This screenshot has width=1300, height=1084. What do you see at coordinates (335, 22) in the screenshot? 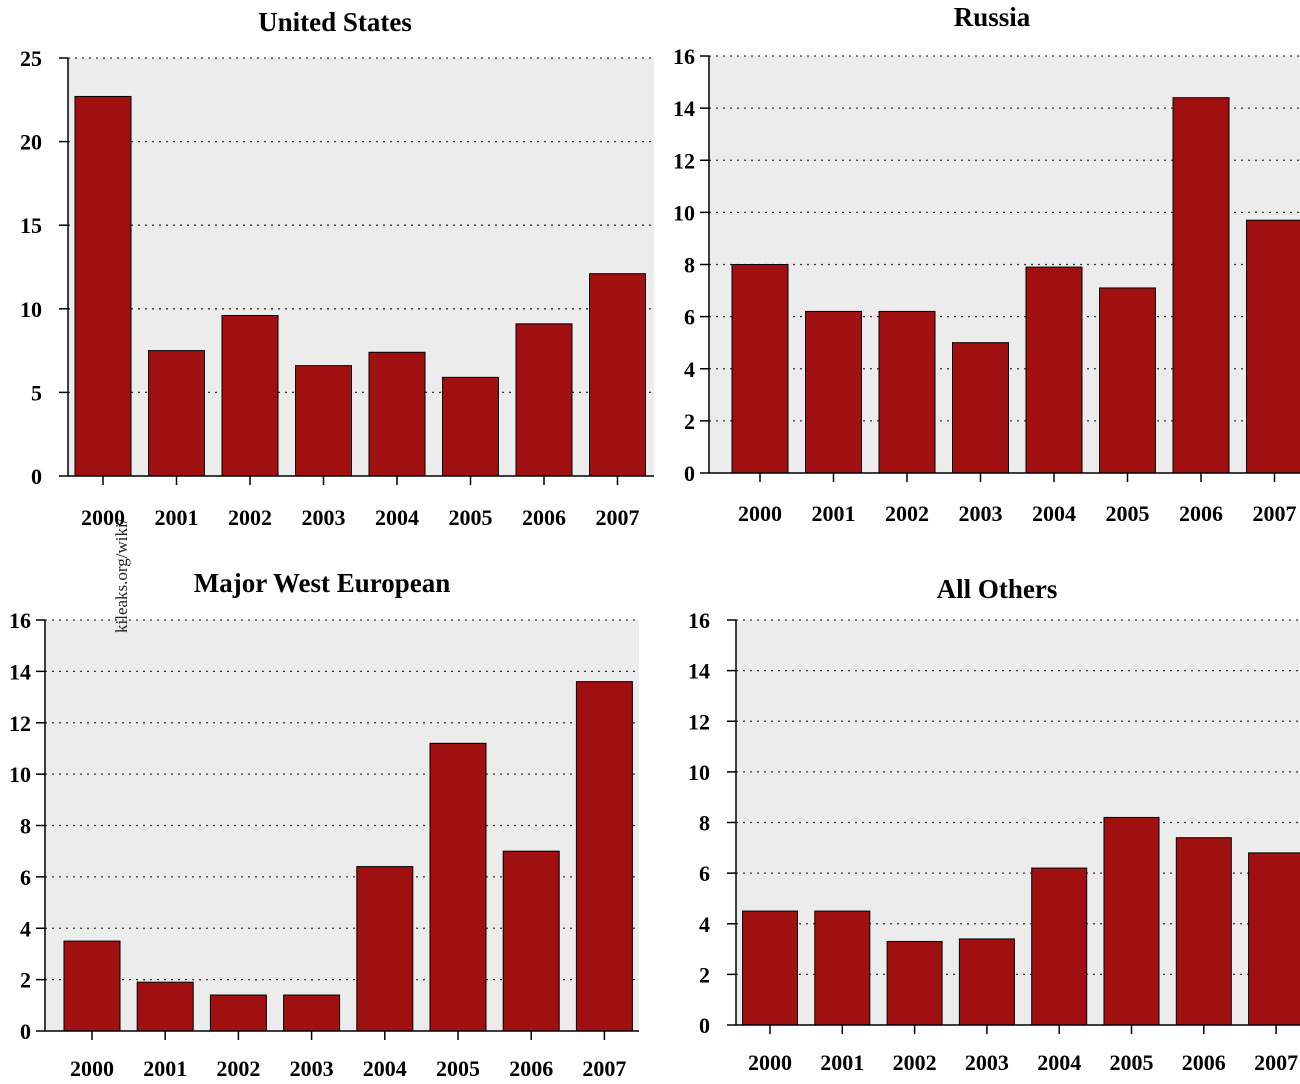
I see `chart-title: United States` at bounding box center [335, 22].